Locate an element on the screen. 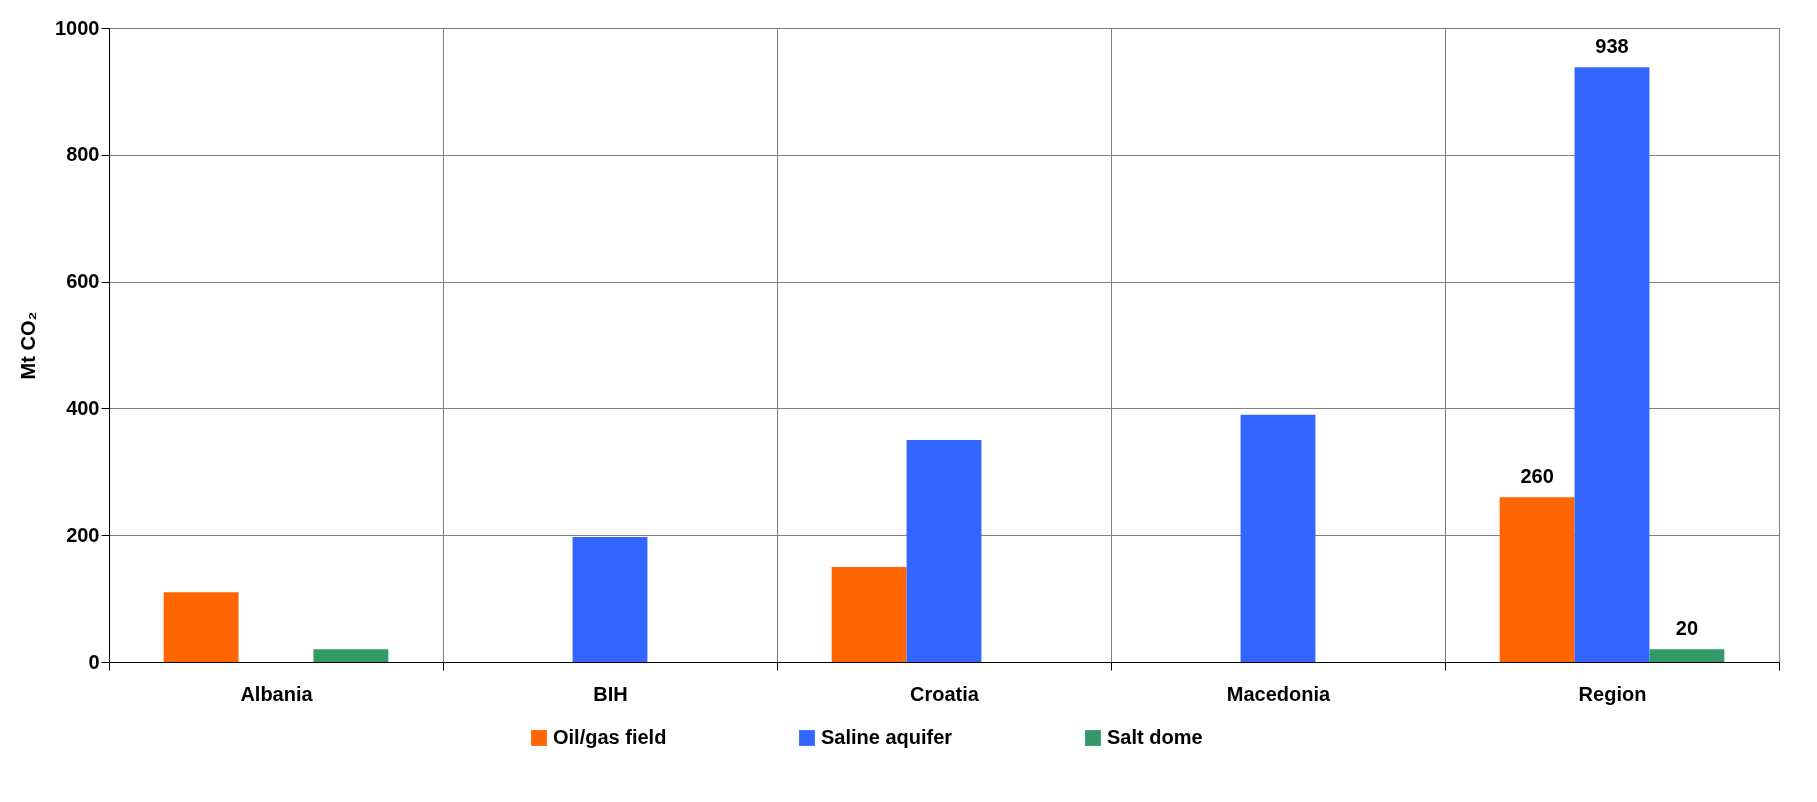 The width and height of the screenshot is (1817, 802). legend-label: Salt dome is located at coordinates (1155, 737).